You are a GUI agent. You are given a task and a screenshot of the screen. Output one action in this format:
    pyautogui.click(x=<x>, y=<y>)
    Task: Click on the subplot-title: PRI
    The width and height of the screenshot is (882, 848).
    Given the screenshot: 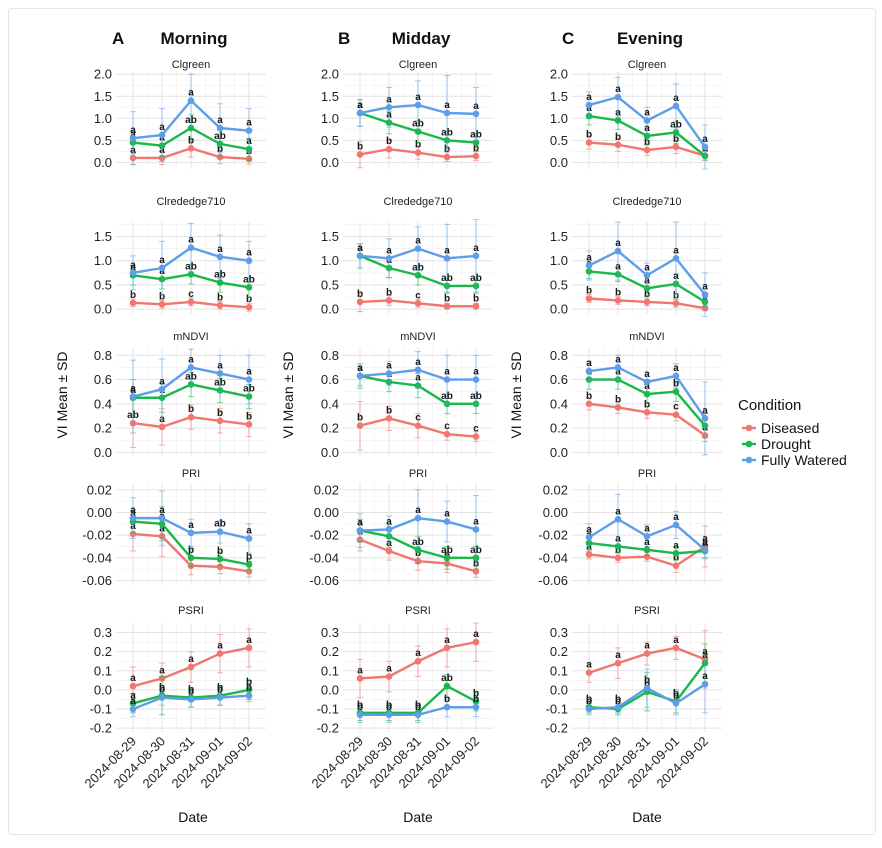 What is the action you would take?
    pyautogui.click(x=191, y=474)
    